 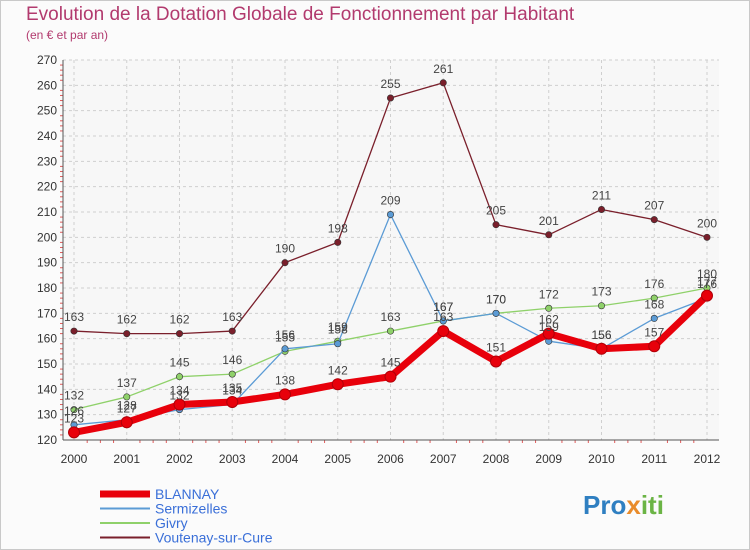 What do you see at coordinates (338, 330) in the screenshot?
I see `data-label: 158` at bounding box center [338, 330].